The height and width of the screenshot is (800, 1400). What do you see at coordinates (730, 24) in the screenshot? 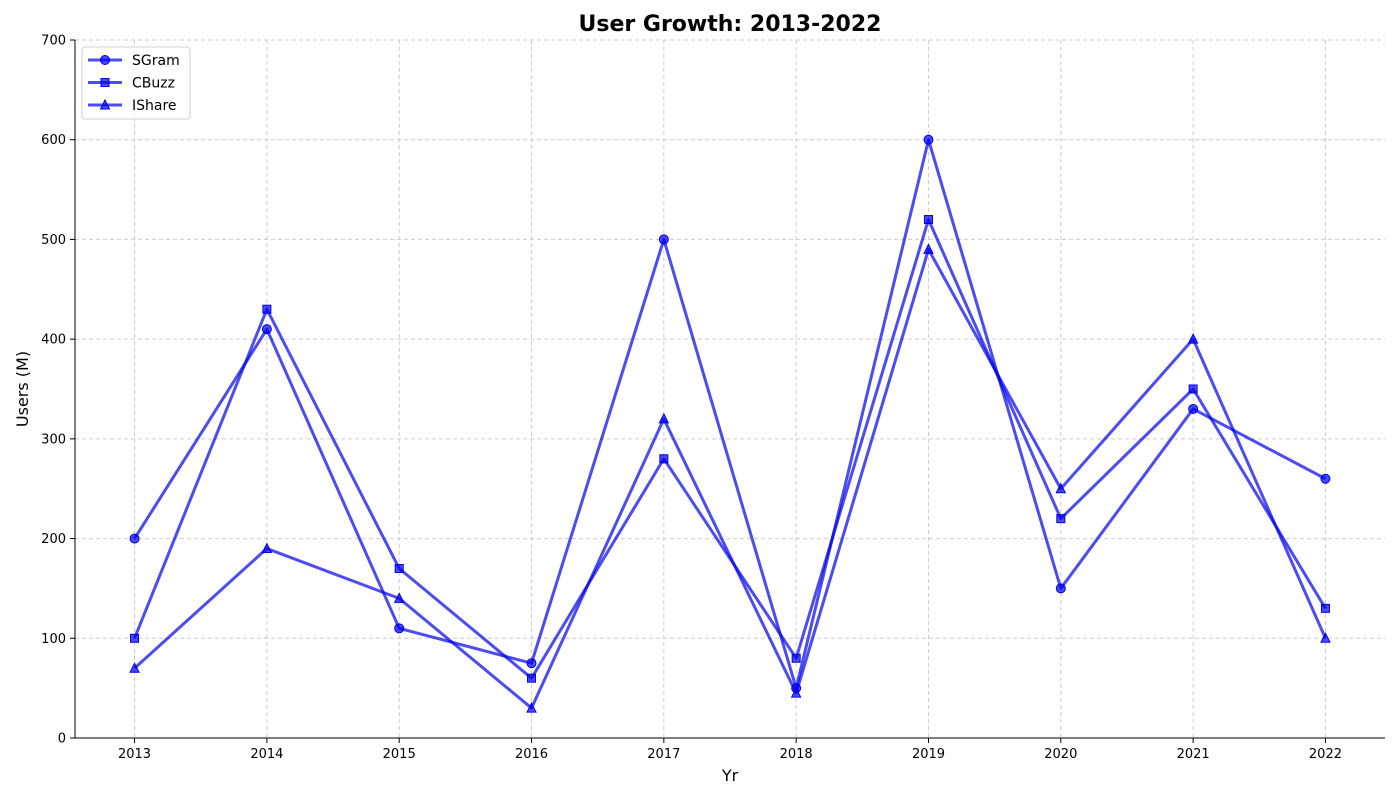
I see `chart-title: User Growth: 2013-2022` at bounding box center [730, 24].